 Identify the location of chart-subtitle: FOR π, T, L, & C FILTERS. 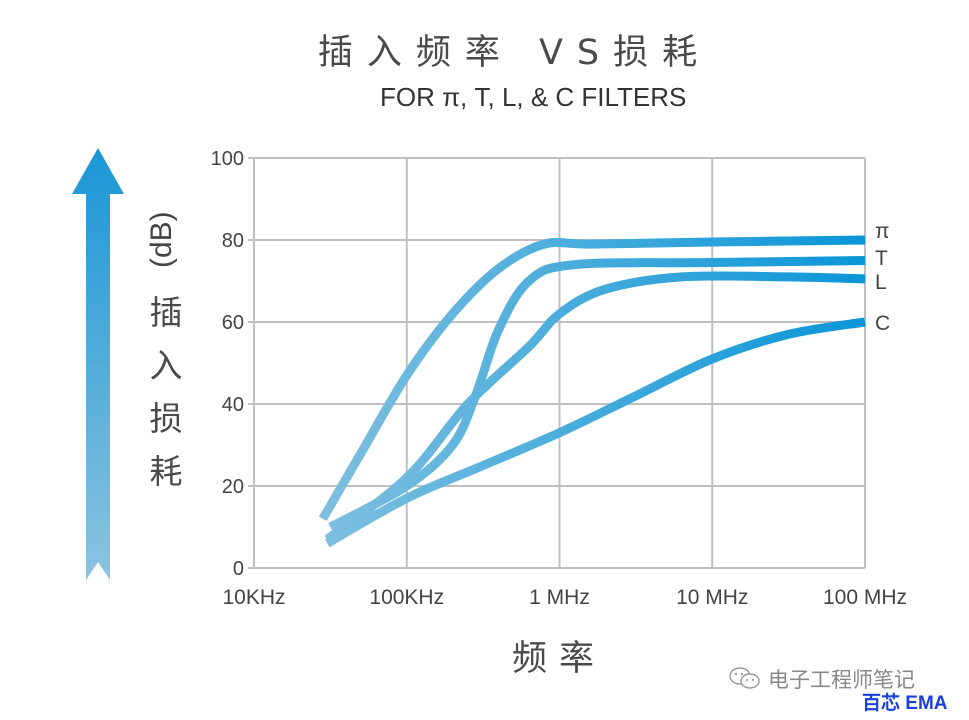
(533, 97).